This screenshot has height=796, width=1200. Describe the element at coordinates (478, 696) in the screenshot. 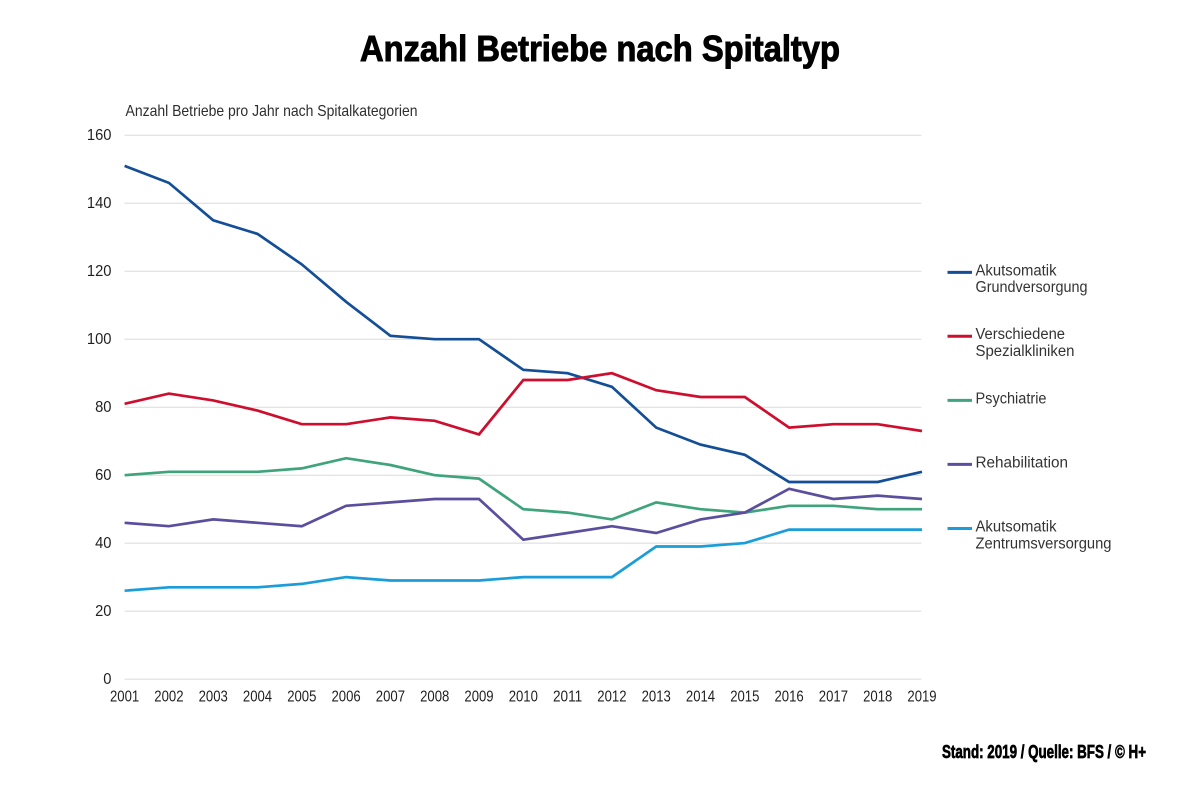

I see `svg-text: 2009` at that location.